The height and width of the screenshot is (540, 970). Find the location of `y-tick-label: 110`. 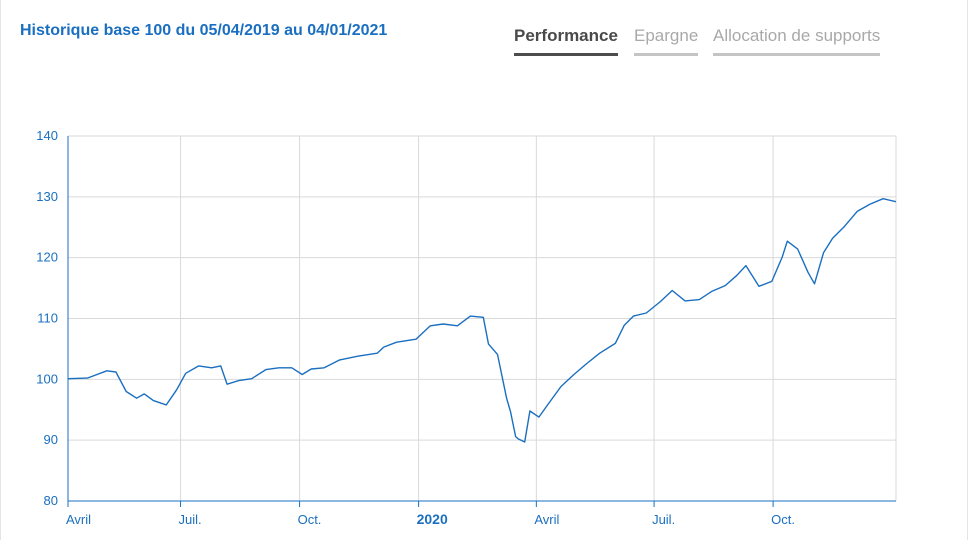

y-tick-label: 110 is located at coordinates (47, 318).